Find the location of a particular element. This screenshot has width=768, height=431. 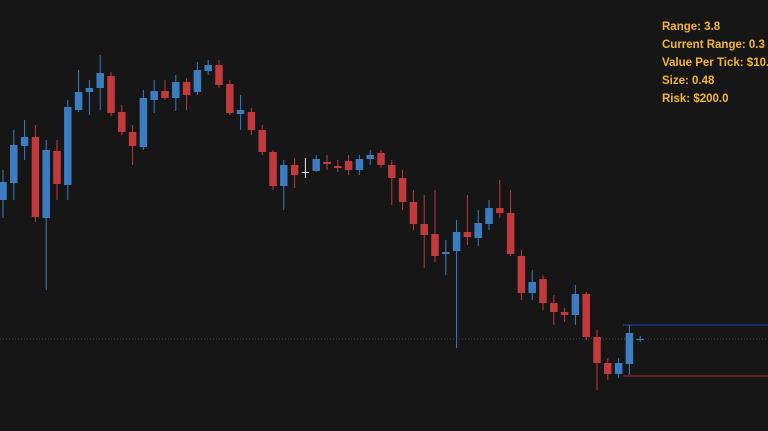

info-label: Range: 3.8 is located at coordinates (691, 27).